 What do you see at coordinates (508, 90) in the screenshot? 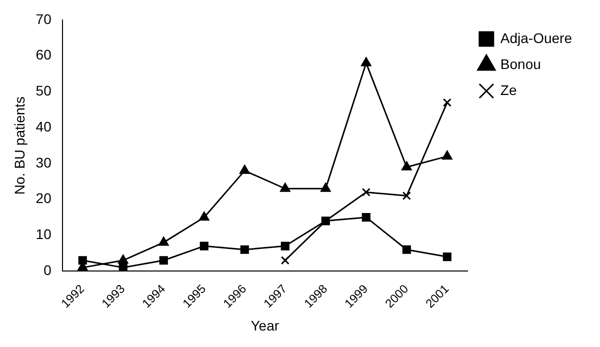
I see `legend-label: Ze` at bounding box center [508, 90].